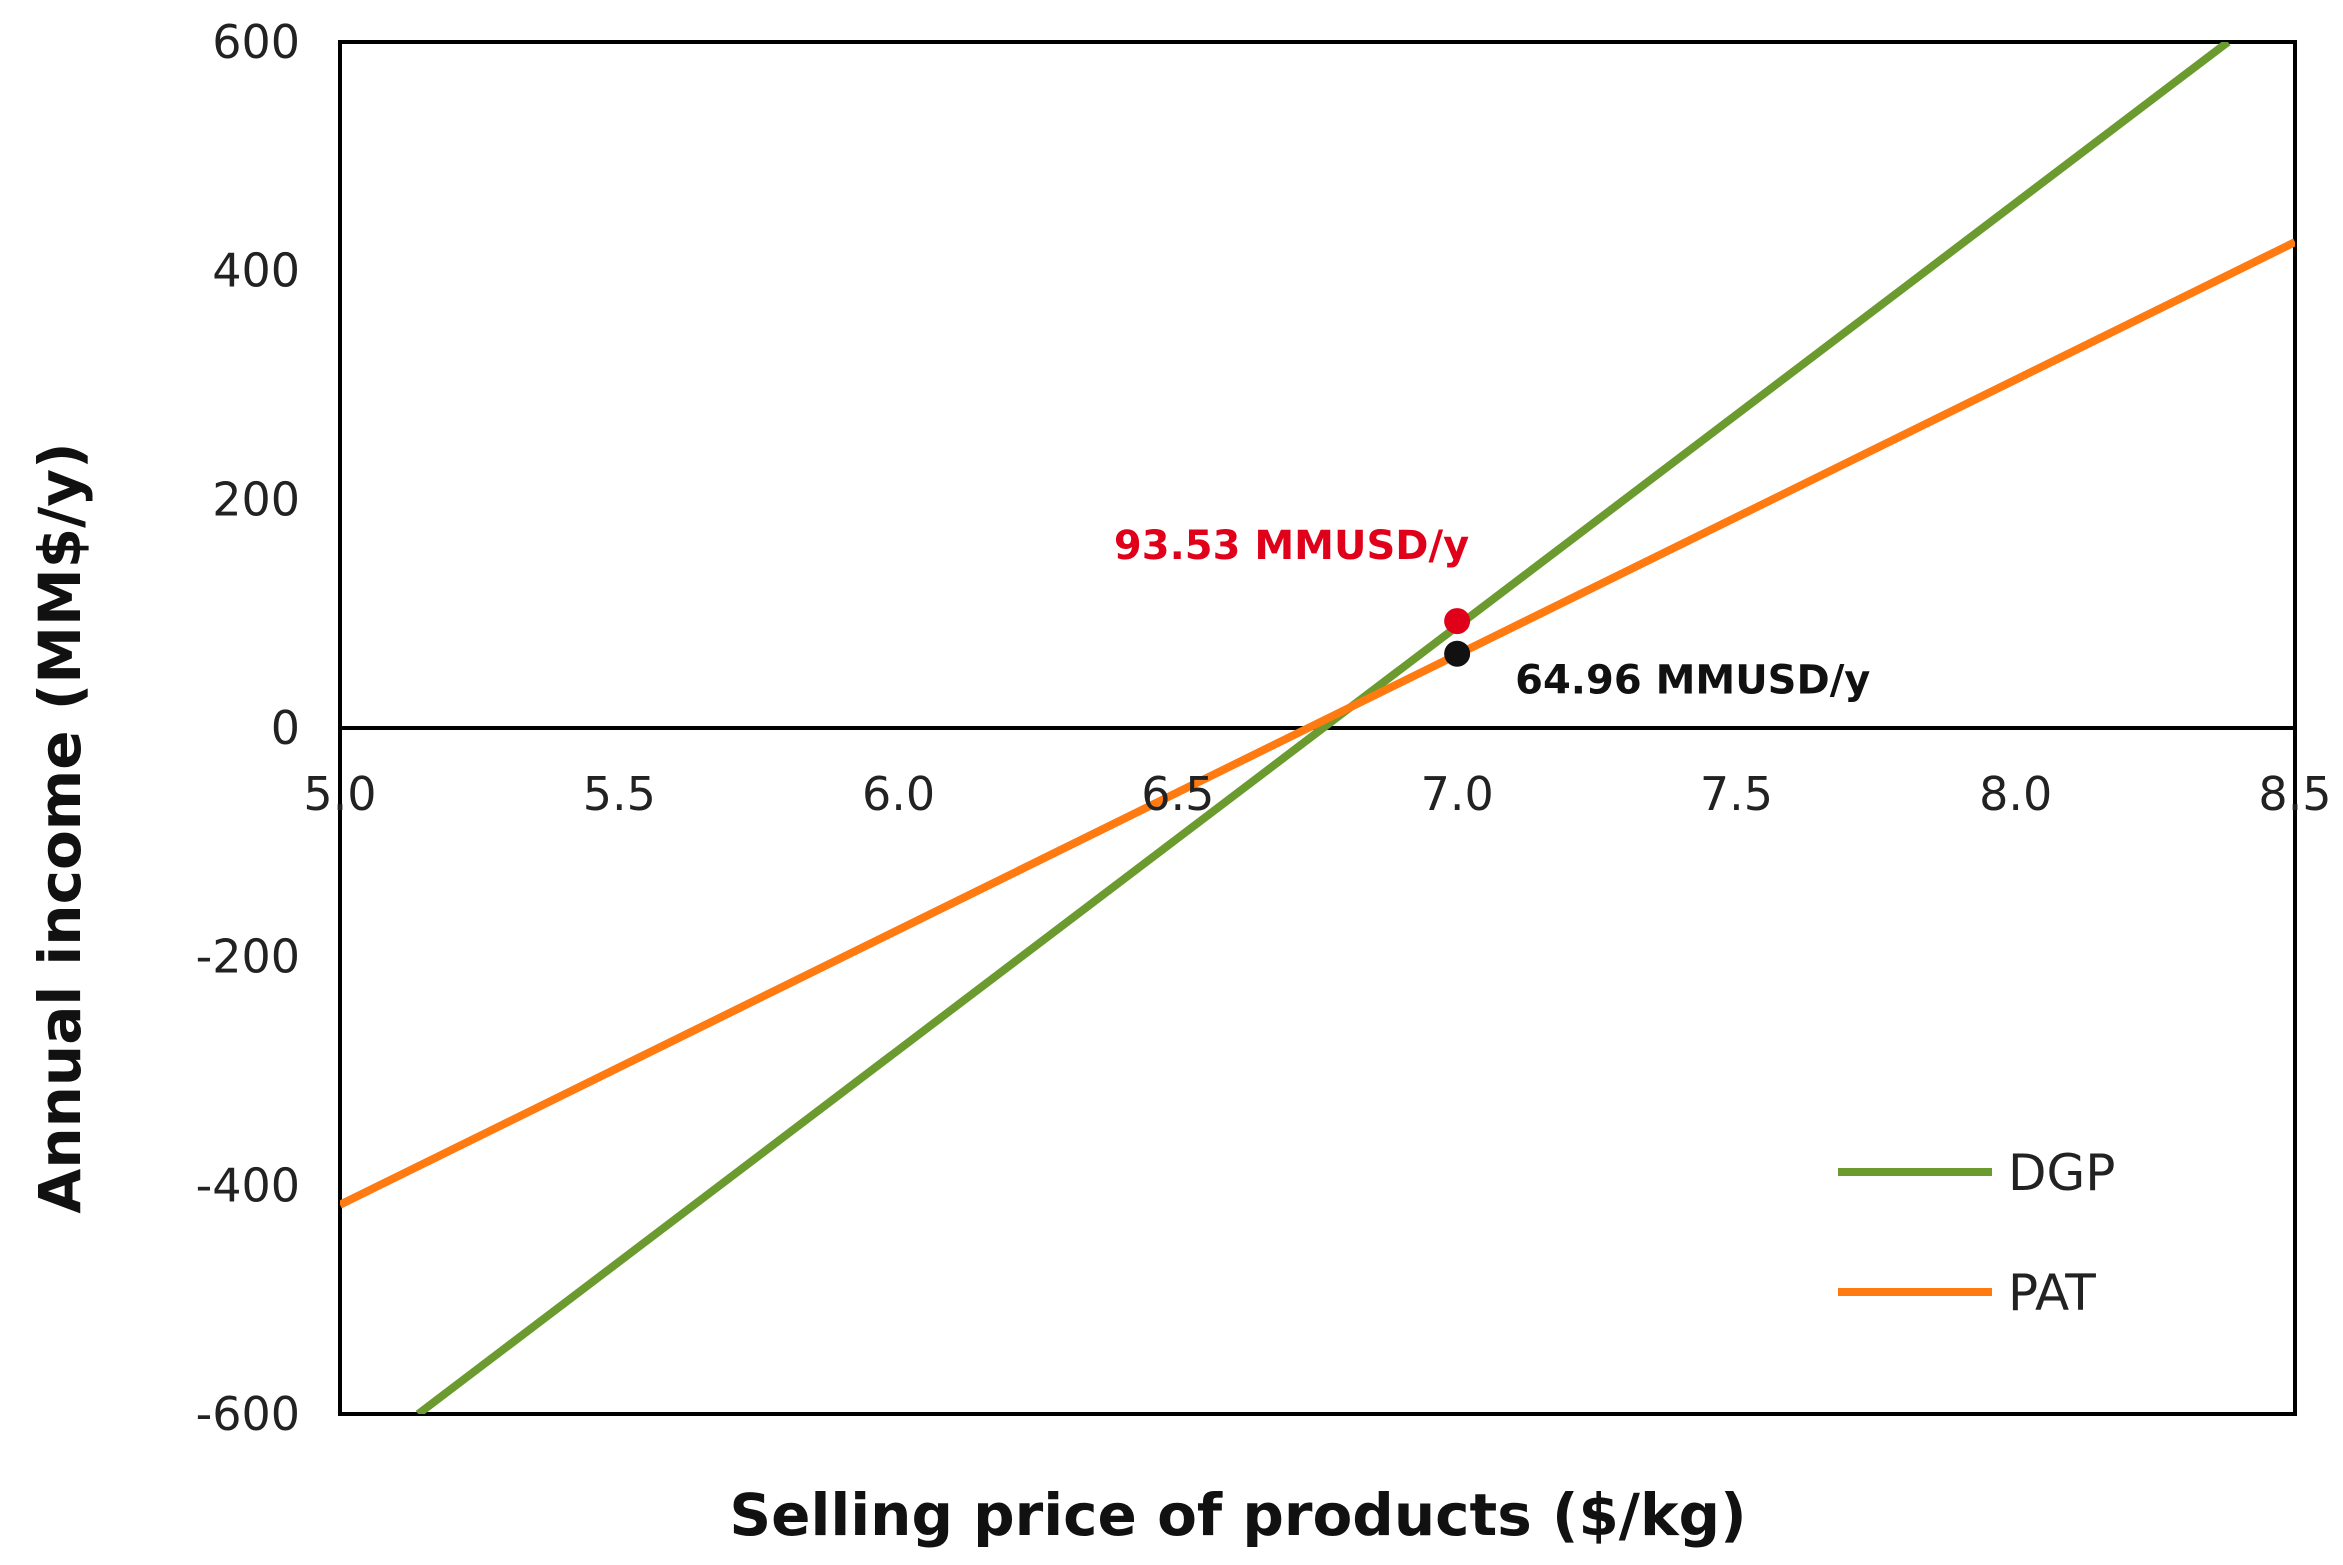 This screenshot has height=1565, width=2343. Describe the element at coordinates (1976, 1233) in the screenshot. I see `legend: DGP PAT` at that location.